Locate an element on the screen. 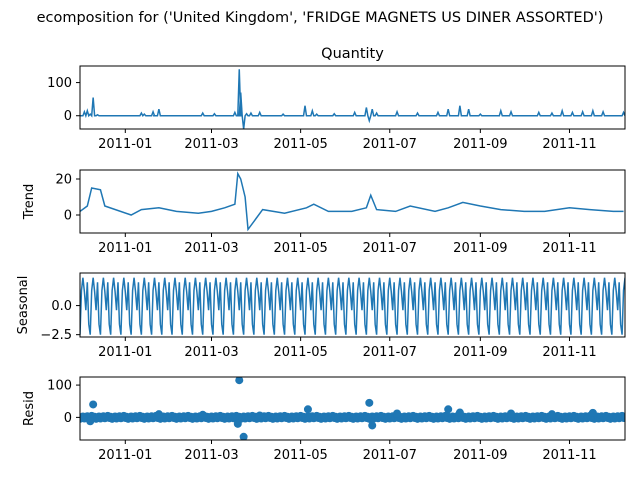  y-tick-label: 0.0 is located at coordinates (61, 306).